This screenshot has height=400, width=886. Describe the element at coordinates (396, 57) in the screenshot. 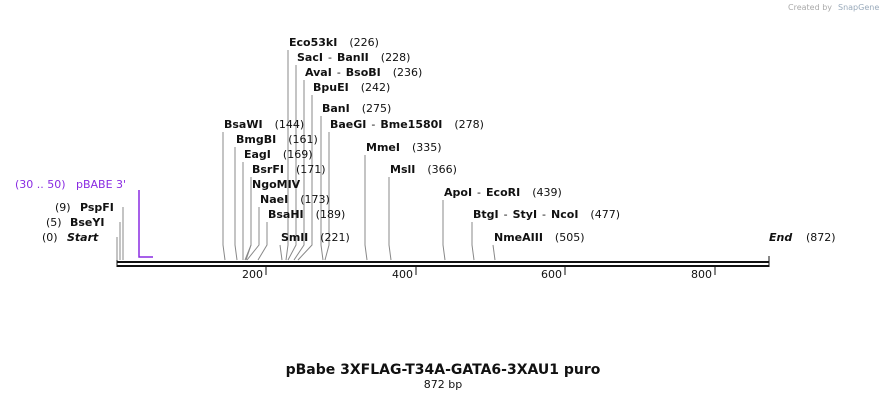

I see `enzyme-position: (228)` at that location.